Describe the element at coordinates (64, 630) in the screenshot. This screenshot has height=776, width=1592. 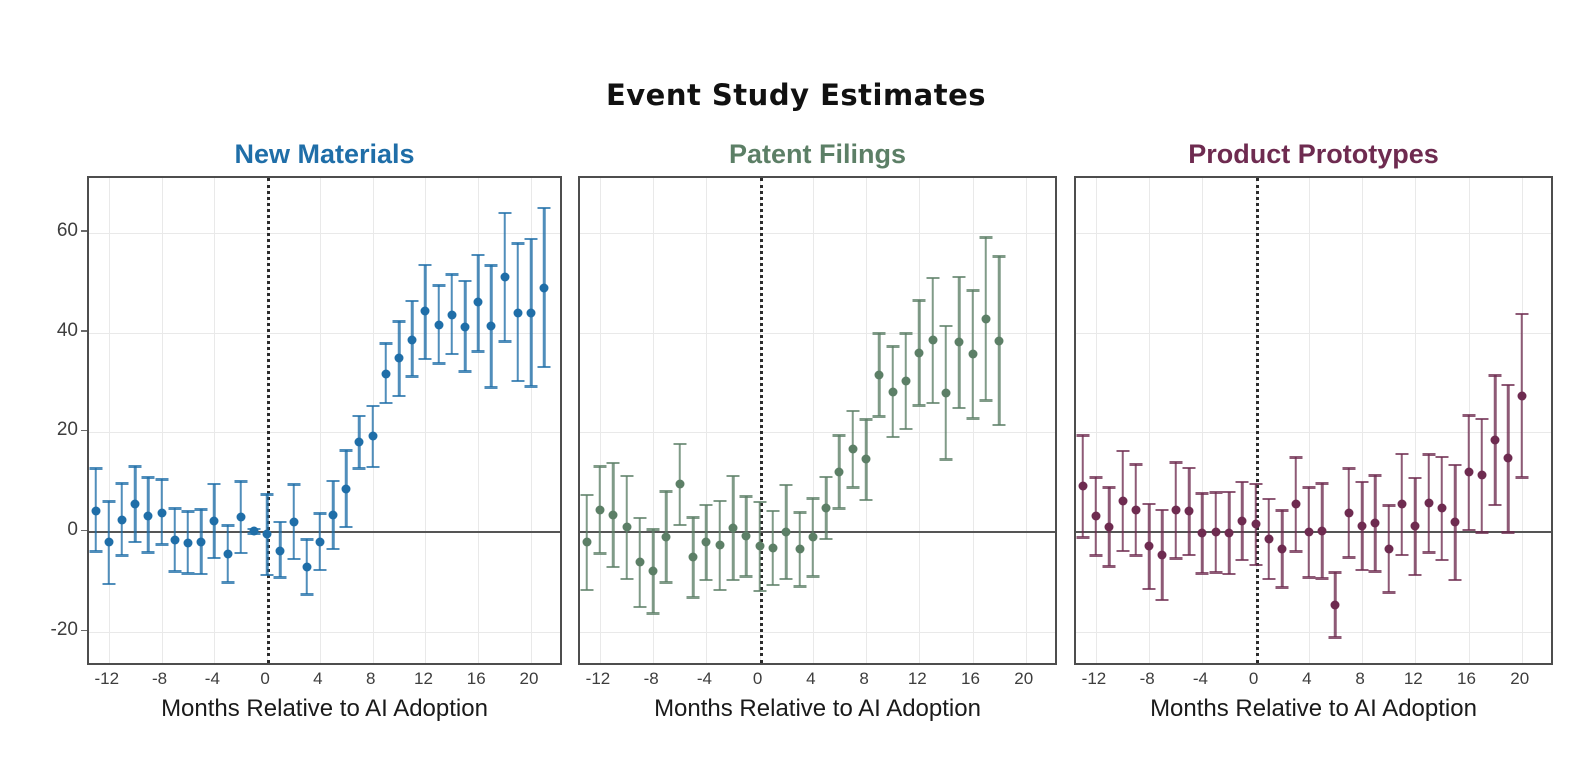
I see `y-tick-label: -20` at that location.